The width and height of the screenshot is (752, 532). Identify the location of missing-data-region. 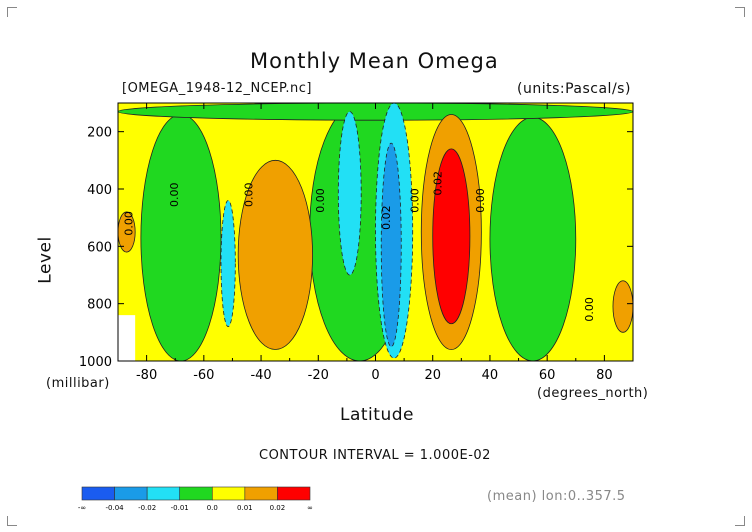
(127, 338).